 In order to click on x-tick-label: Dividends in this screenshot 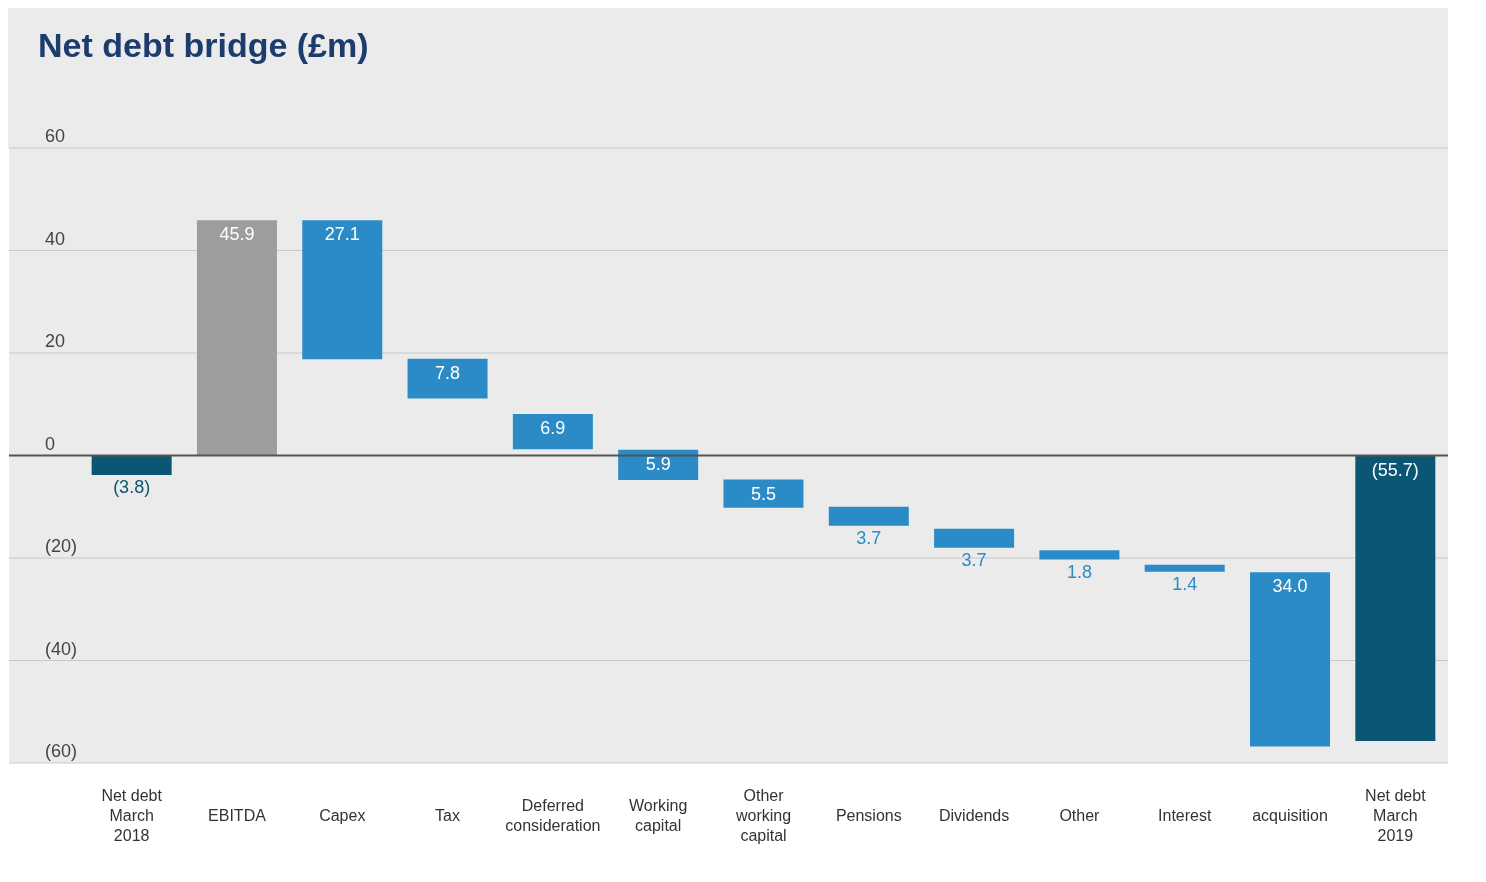, I will do `click(974, 815)`.